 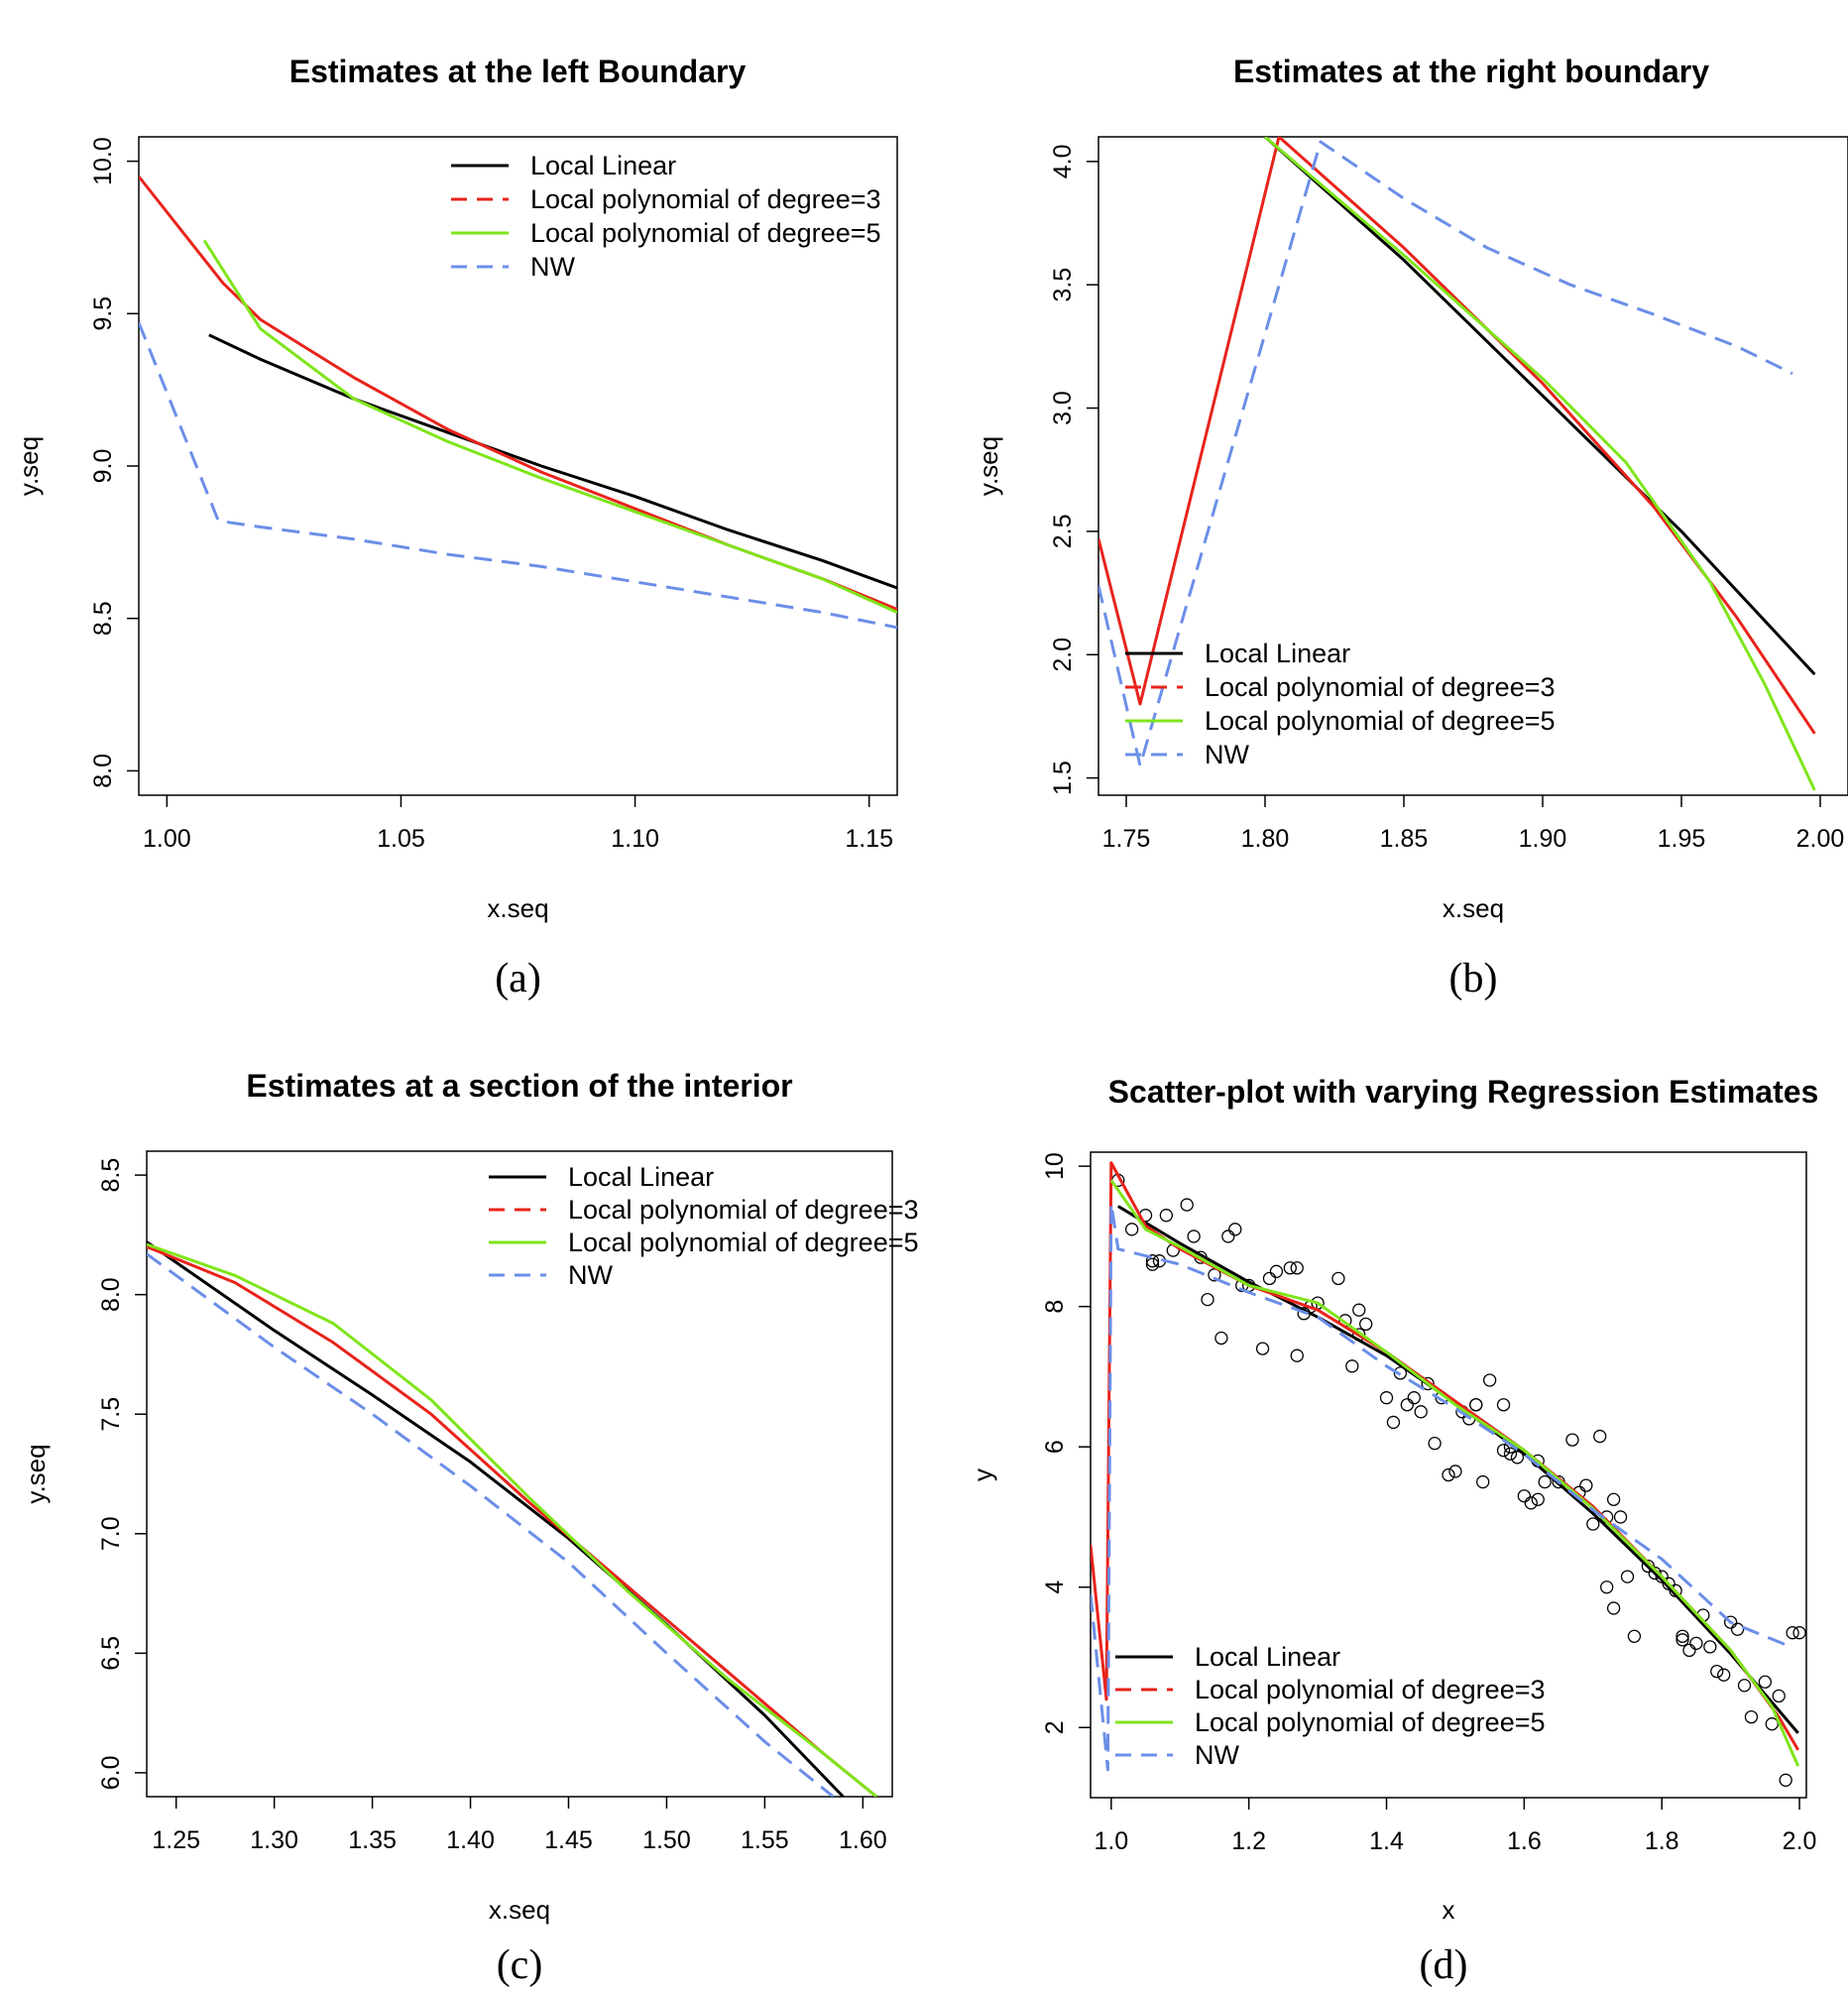 What do you see at coordinates (1444, 1965) in the screenshot?
I see `panel-caption: (d)` at bounding box center [1444, 1965].